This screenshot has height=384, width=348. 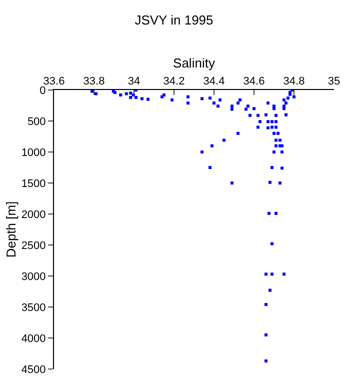 What do you see at coordinates (194, 63) in the screenshot?
I see `x-axis-title: Salinity` at bounding box center [194, 63].